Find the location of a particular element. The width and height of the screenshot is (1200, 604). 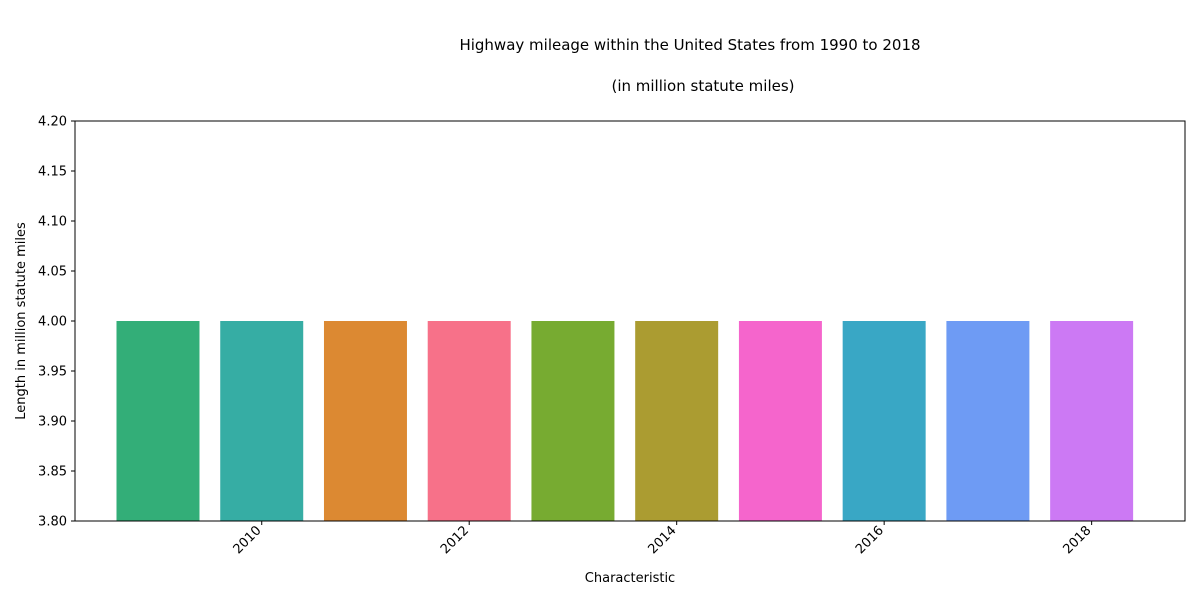

y-tick-label: 3.90 is located at coordinates (52, 422).